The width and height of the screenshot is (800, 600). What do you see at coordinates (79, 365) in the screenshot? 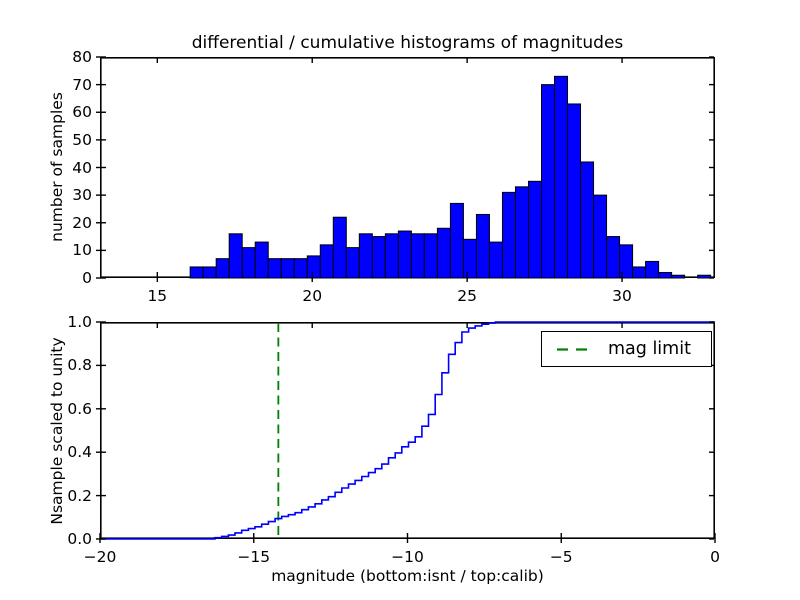
I see `bottom-ytick-label-0.8: 0.8` at bounding box center [79, 365].